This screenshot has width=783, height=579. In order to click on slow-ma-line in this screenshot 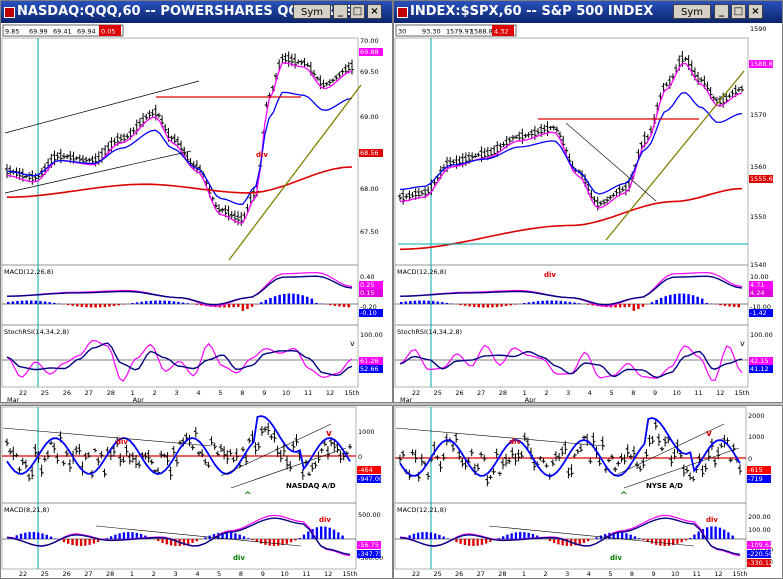, I will do `click(571, 143)`.